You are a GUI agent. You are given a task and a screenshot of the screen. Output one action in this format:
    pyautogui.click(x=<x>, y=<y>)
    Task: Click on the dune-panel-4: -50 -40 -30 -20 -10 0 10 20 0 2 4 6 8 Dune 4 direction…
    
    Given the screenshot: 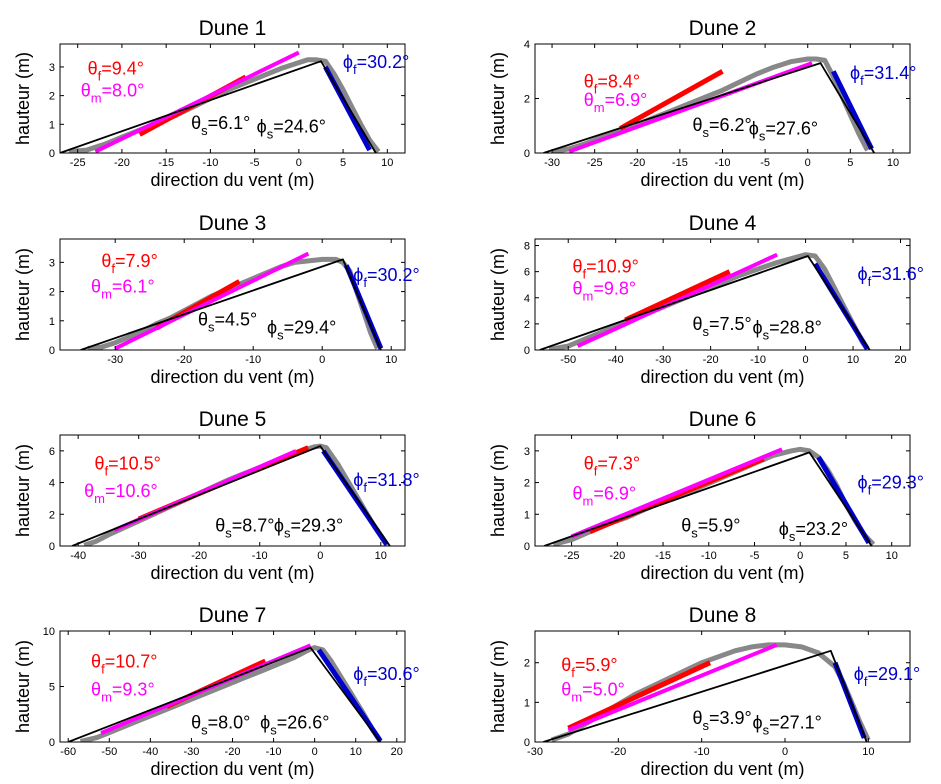 What is the action you would take?
    pyautogui.click(x=706, y=299)
    